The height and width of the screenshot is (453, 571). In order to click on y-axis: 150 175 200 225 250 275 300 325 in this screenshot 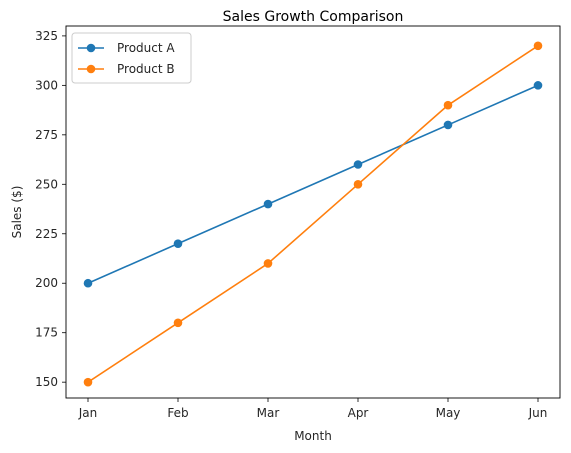, I will do `click(50, 209)`.